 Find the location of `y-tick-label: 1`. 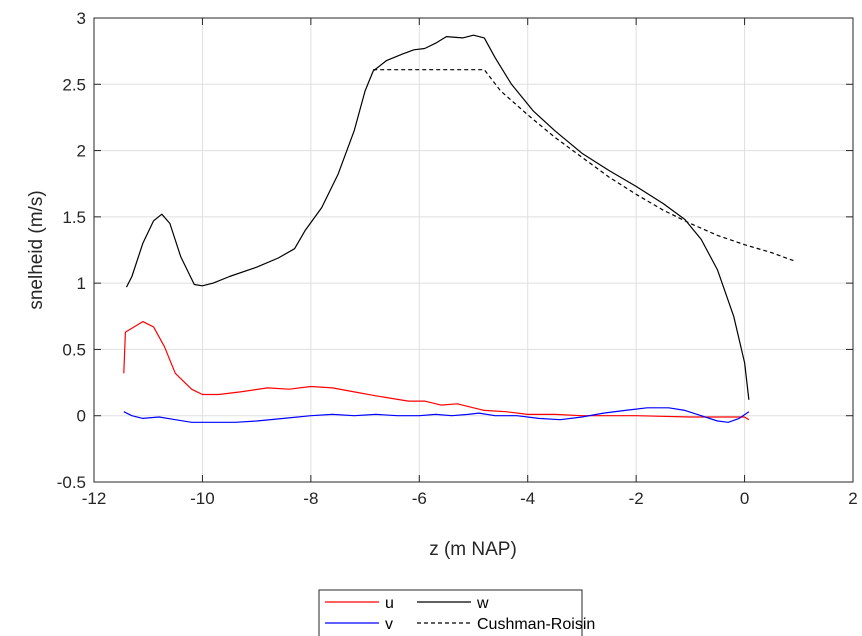

y-tick-label: 1 is located at coordinates (81, 283).